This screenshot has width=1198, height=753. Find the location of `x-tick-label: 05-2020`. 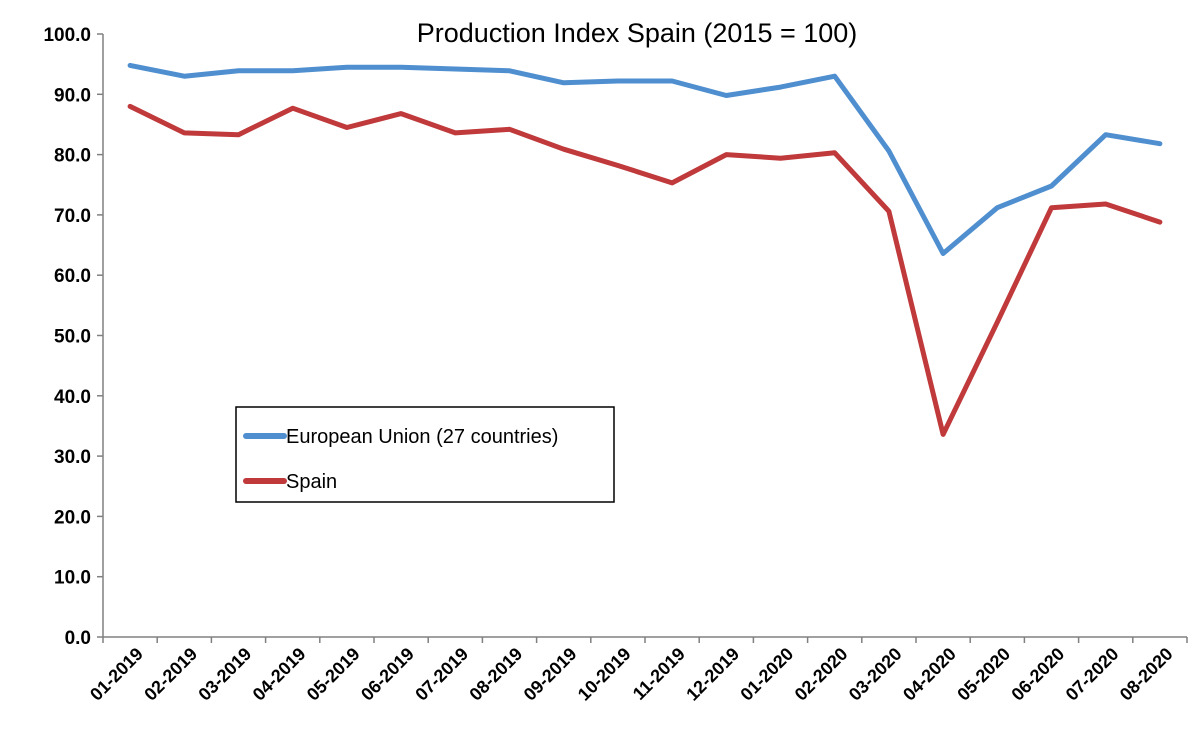

x-tick-label: 05-2020 is located at coordinates (983, 674).